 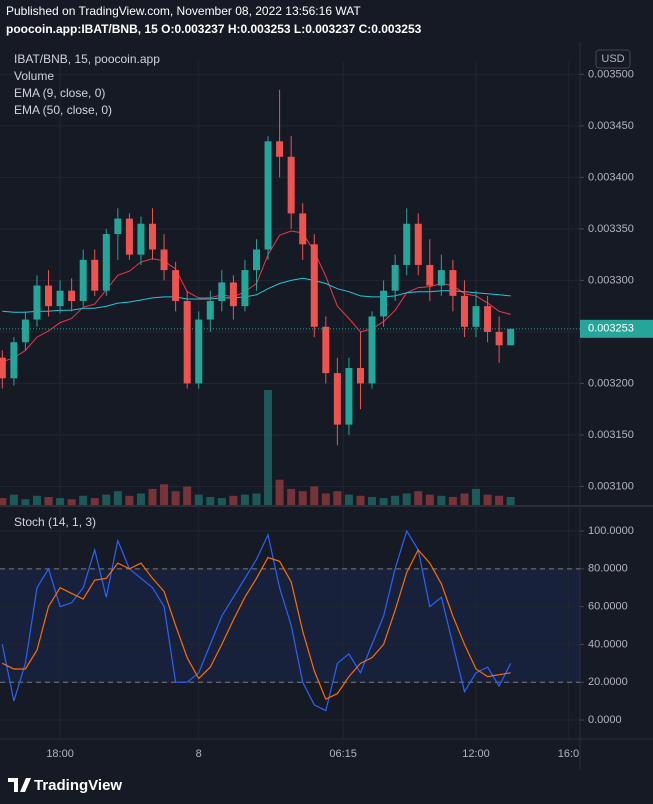 I want to click on tradingview-logo, so click(x=19, y=785).